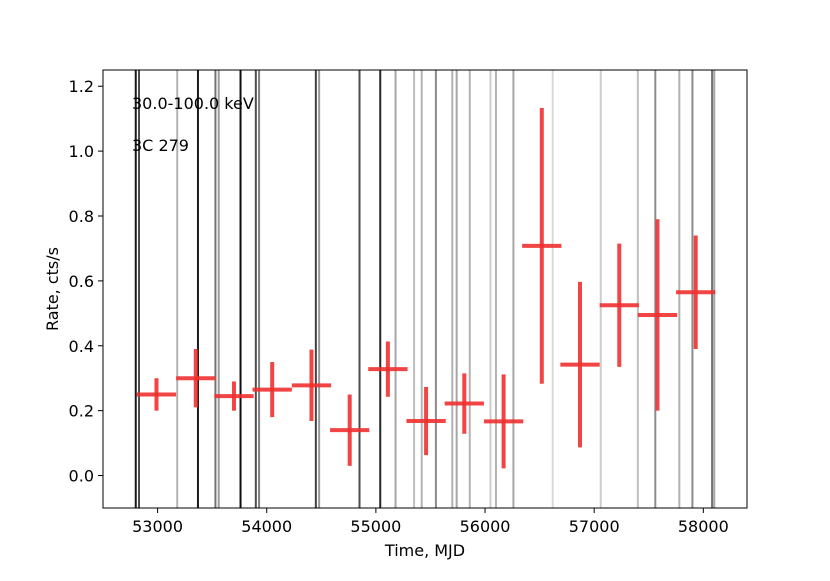  I want to click on y-tick-label: 0.6, so click(81, 281).